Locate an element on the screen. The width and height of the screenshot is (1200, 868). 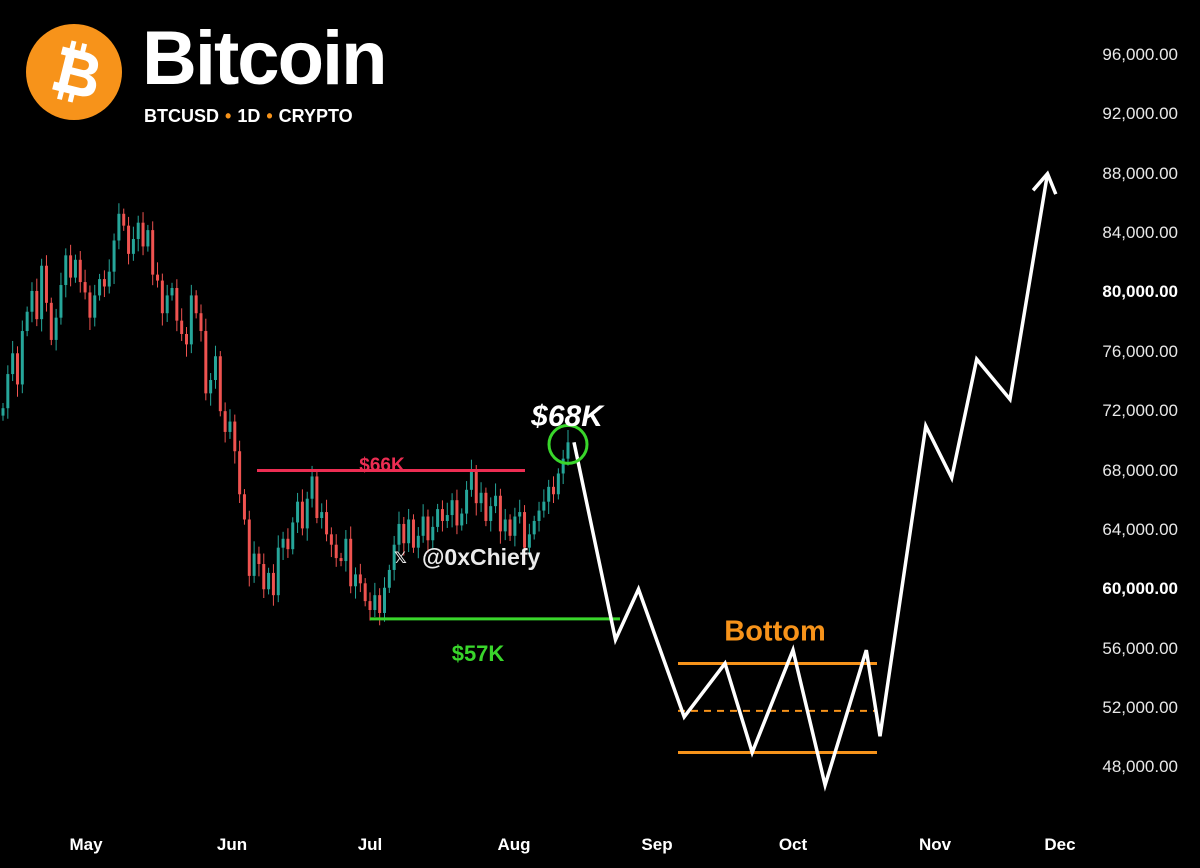
market-label: CRYPTO is located at coordinates (315, 116).